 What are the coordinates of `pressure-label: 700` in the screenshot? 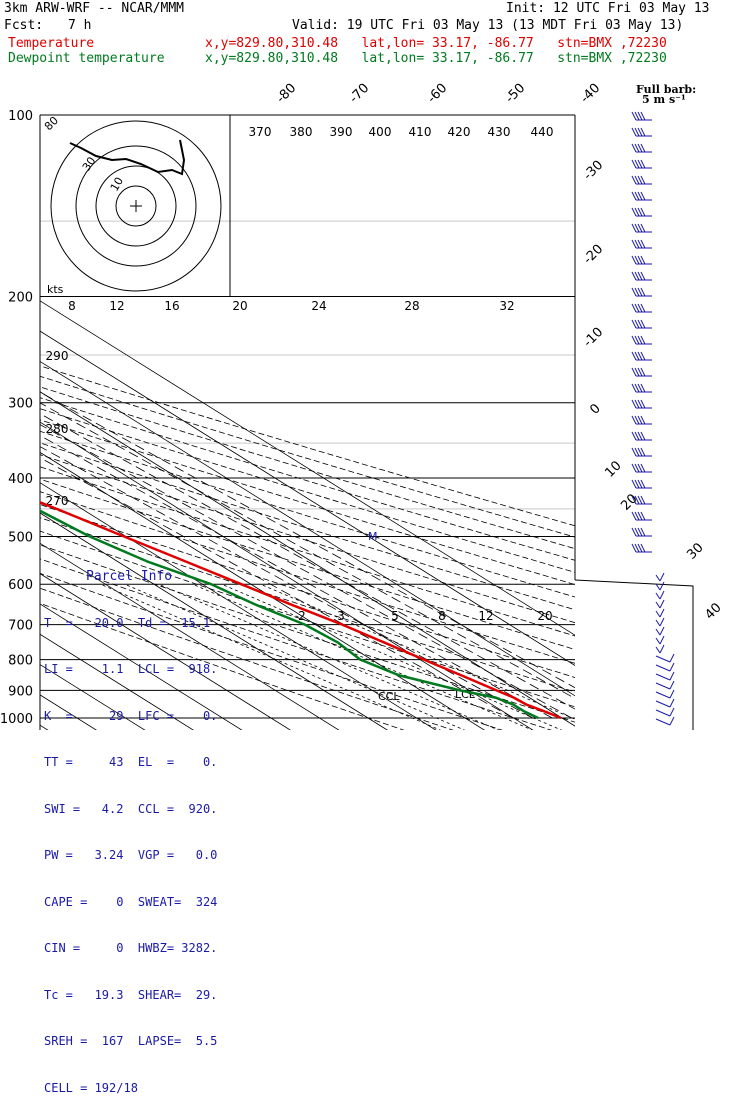 It's located at (20, 626).